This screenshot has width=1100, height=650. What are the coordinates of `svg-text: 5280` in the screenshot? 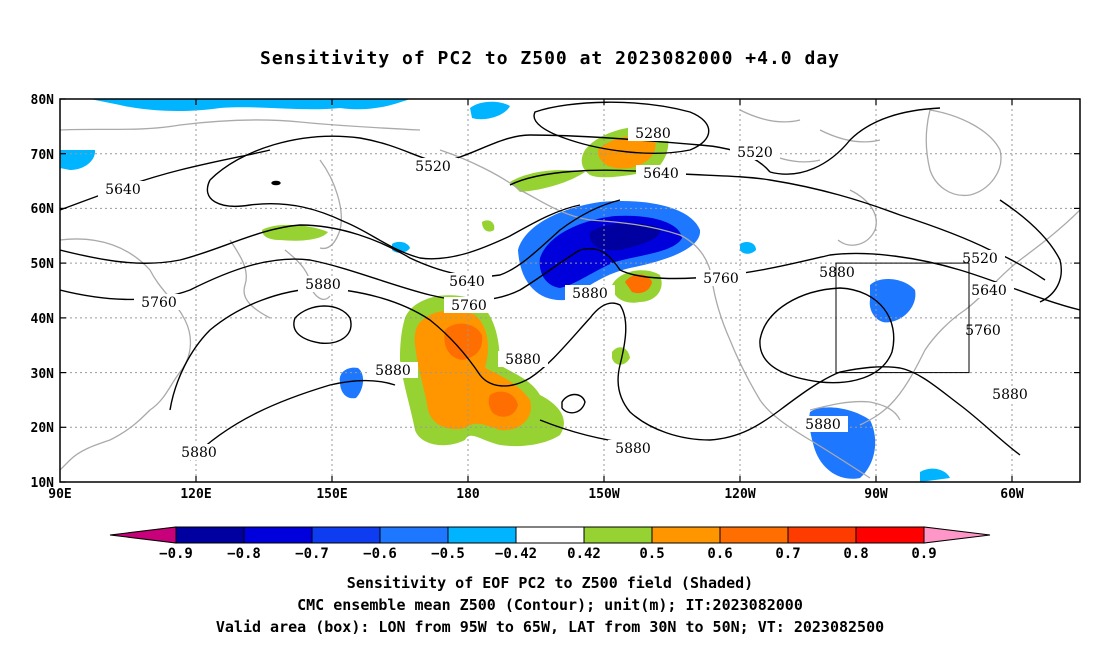 It's located at (653, 134).